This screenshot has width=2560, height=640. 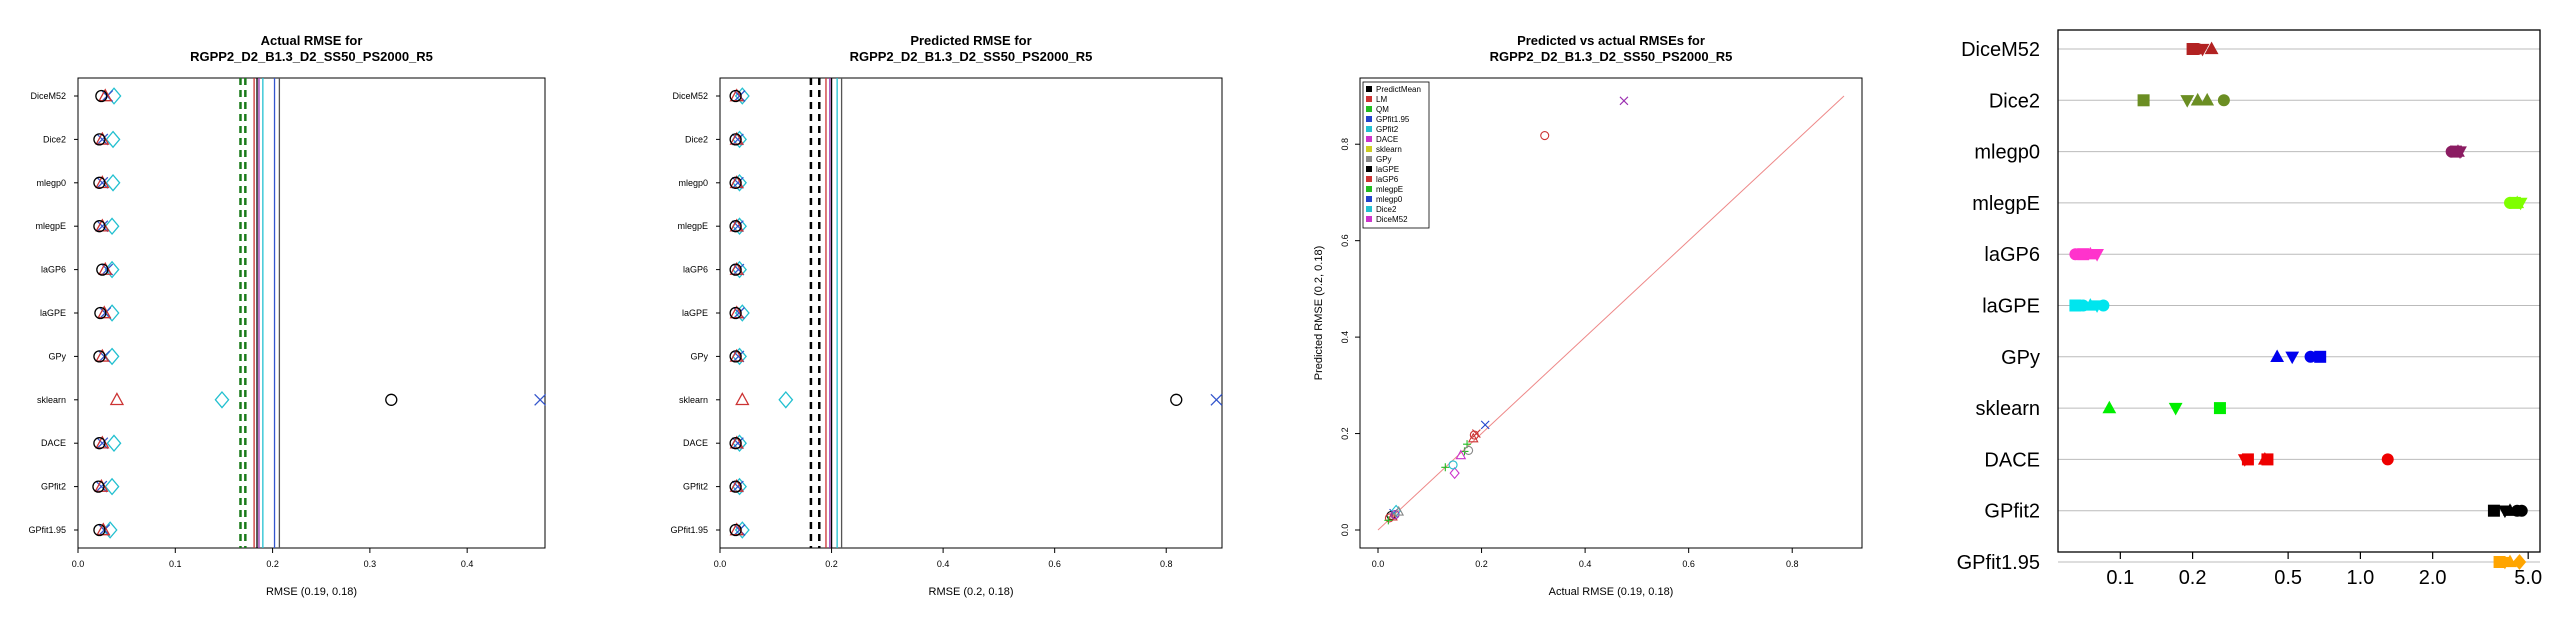 What do you see at coordinates (1688, 564) in the screenshot?
I see `x-tick-label: 0.6` at bounding box center [1688, 564].